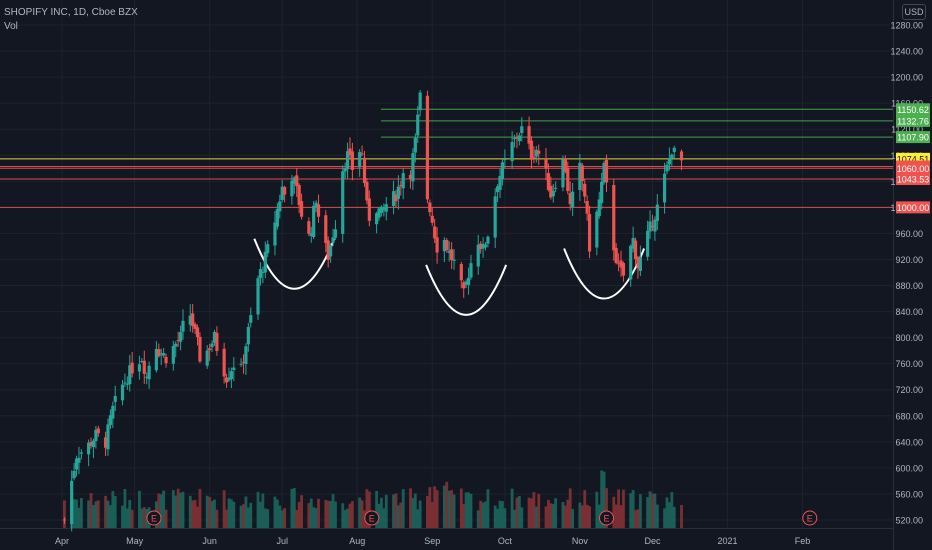 Image resolution: width=932 pixels, height=550 pixels. Describe the element at coordinates (914, 12) in the screenshot. I see `currency-badge: USD` at that location.